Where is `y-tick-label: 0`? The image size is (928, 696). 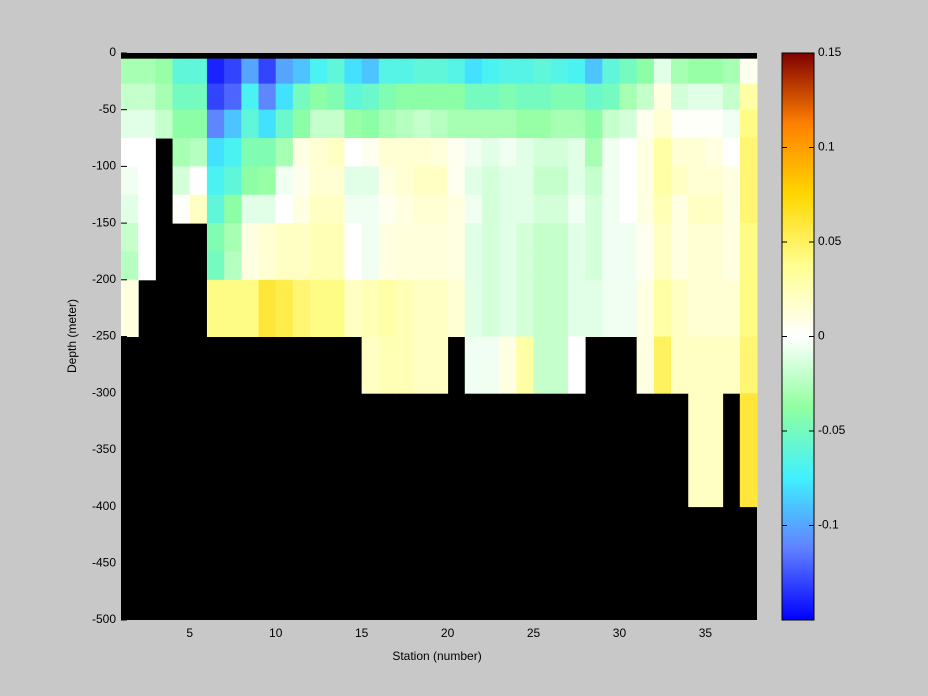
y-tick-label: 0 is located at coordinates (112, 52).